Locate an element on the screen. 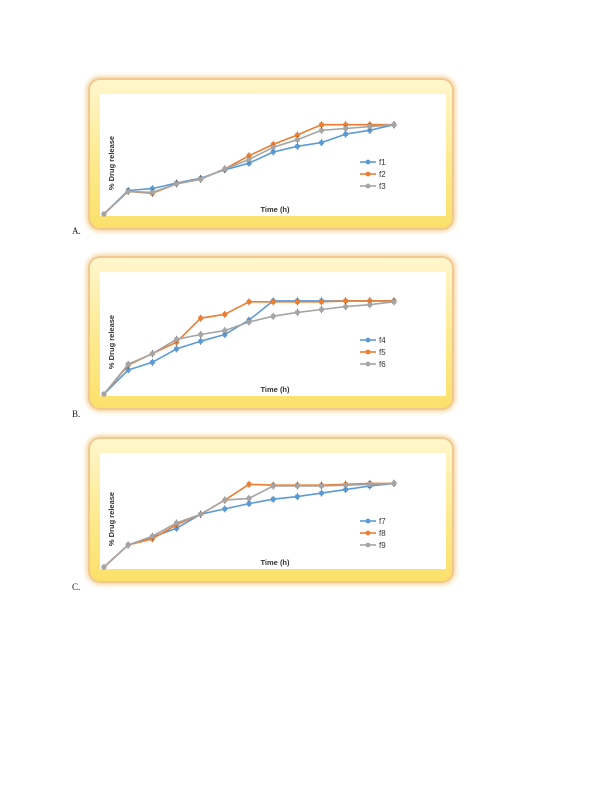  legend-label: f3 is located at coordinates (382, 186).